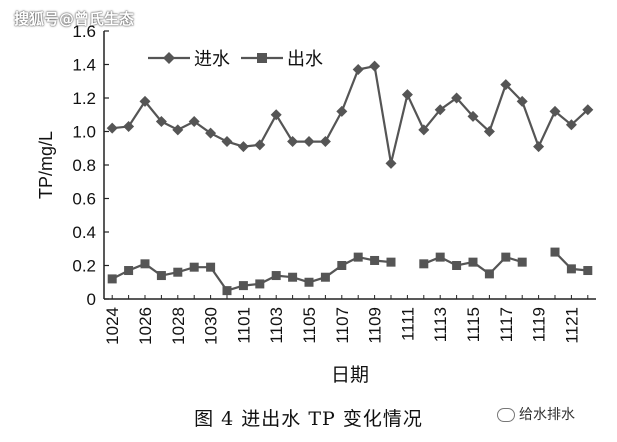 The width and height of the screenshot is (617, 442). I want to click on y-tick-label: 0.6, so click(84, 199).